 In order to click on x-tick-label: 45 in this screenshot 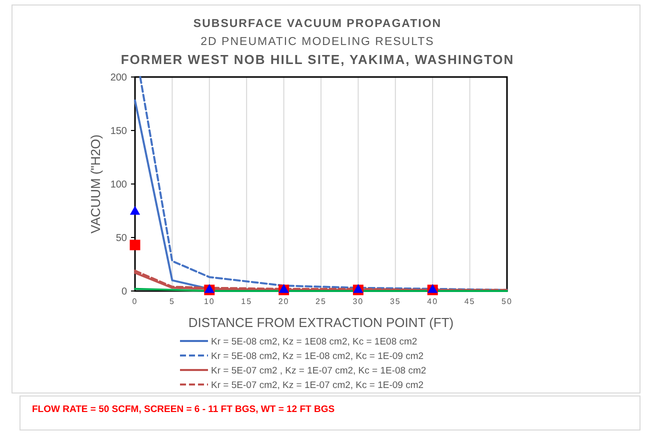, I will do `click(470, 301)`.